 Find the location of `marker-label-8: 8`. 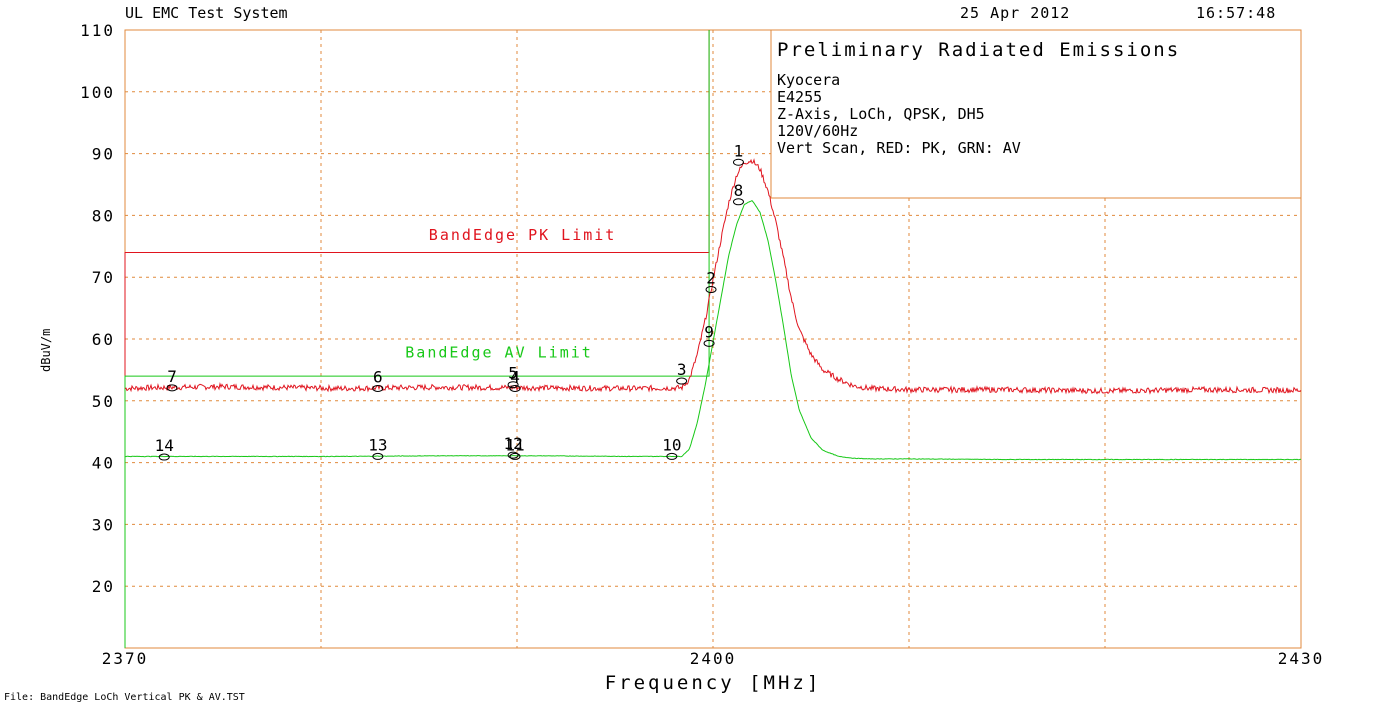

marker-label-8: 8 is located at coordinates (739, 190).